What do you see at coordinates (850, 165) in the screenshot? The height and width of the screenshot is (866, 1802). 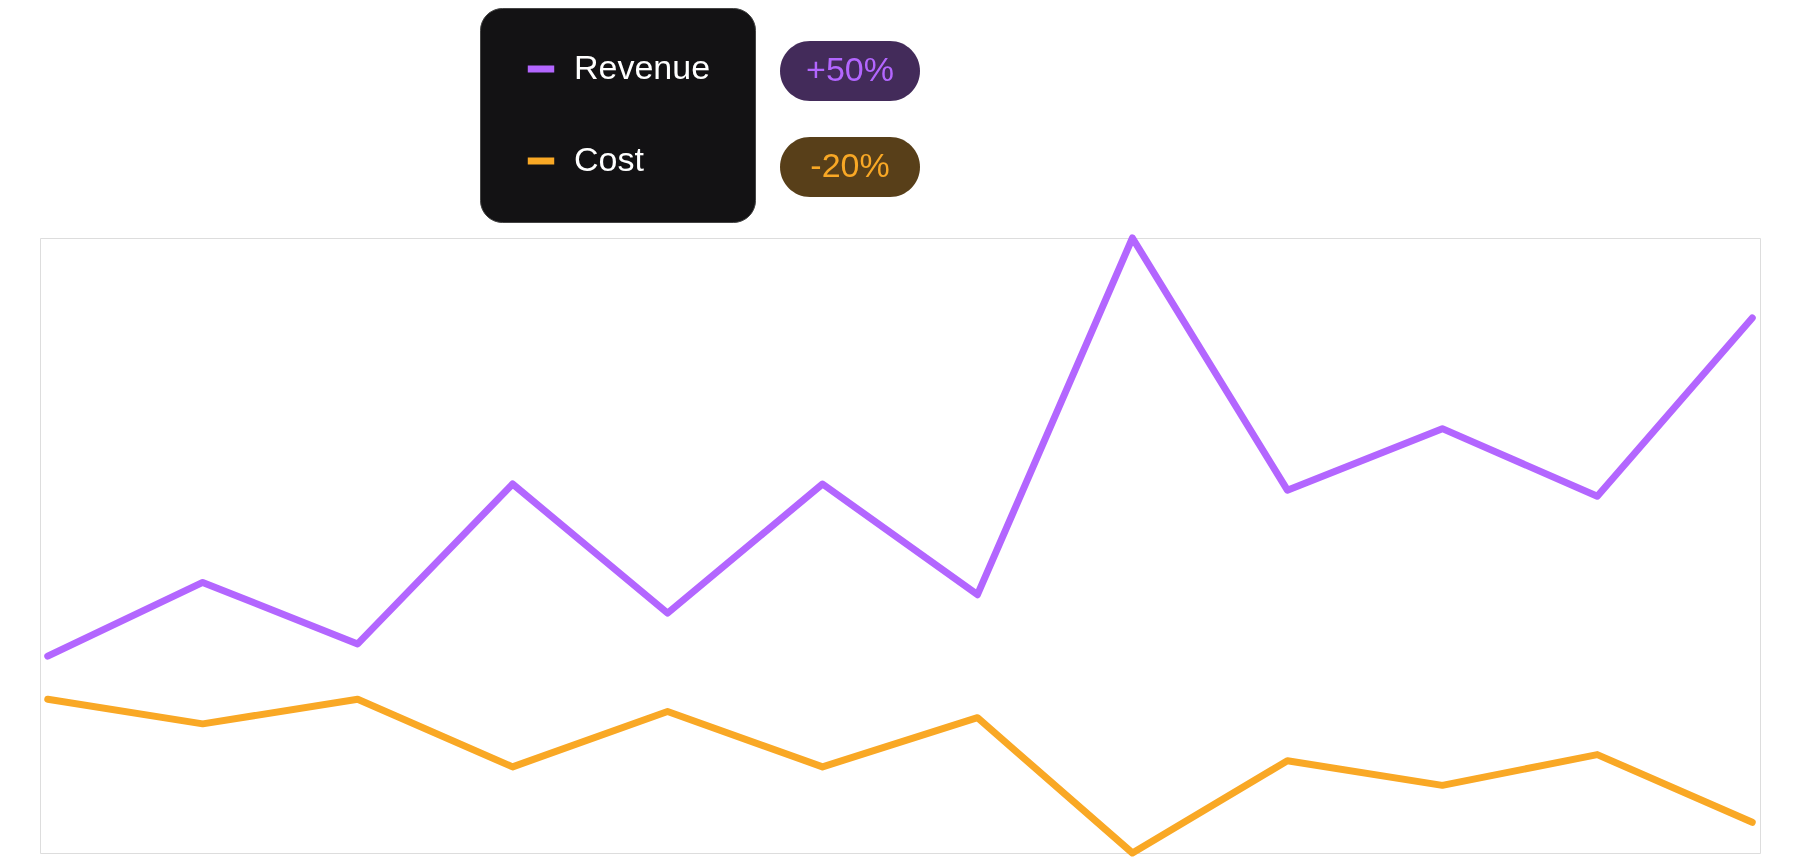 I see `text: -20%` at bounding box center [850, 165].